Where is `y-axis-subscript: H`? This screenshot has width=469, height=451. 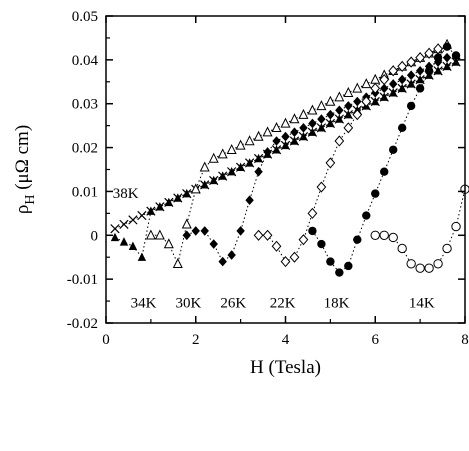 y-axis-subscript: H is located at coordinates (30, 200).